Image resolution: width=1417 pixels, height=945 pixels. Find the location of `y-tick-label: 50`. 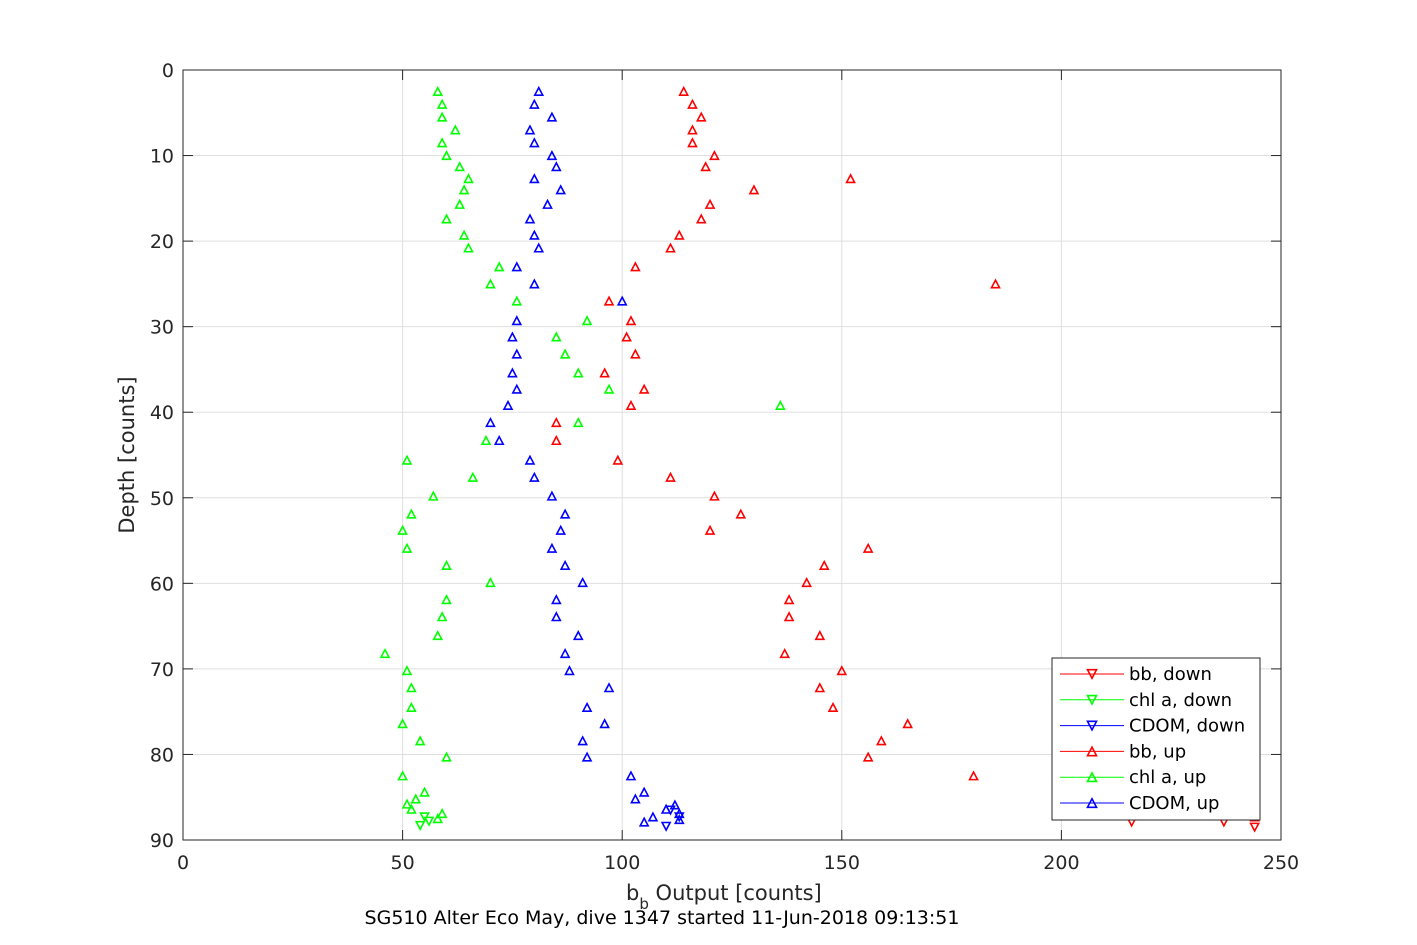

y-tick-label: 50 is located at coordinates (162, 499).